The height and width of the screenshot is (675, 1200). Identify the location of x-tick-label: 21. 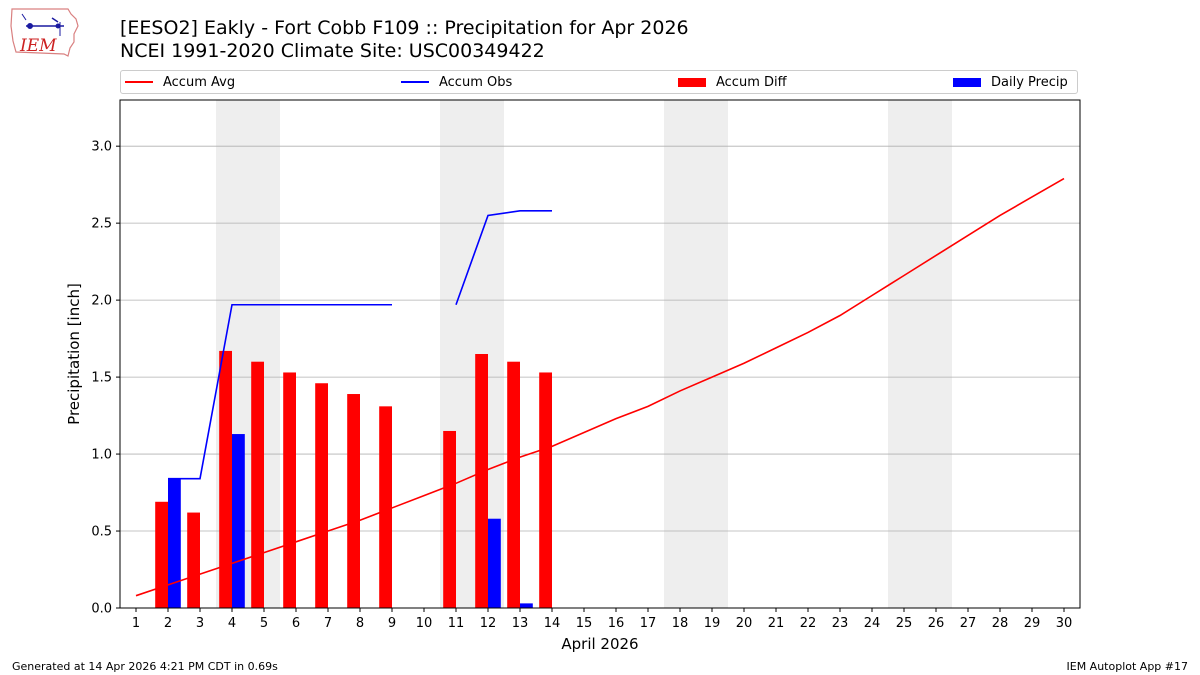
(776, 623).